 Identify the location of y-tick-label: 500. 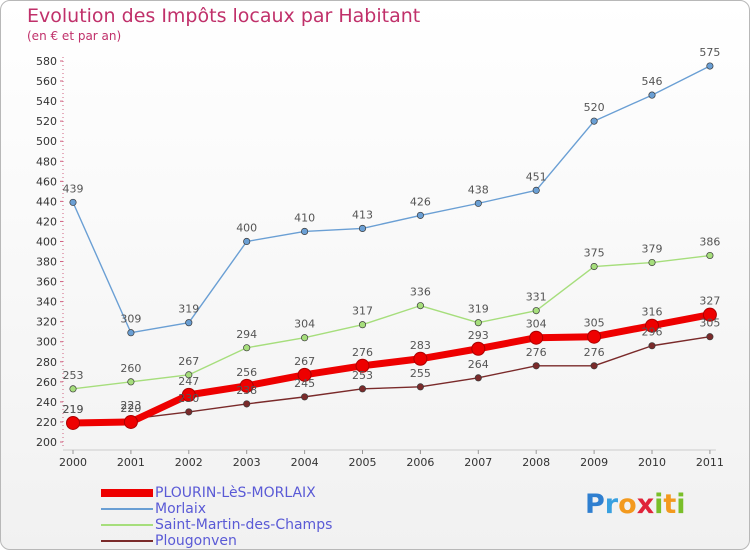
(46, 141).